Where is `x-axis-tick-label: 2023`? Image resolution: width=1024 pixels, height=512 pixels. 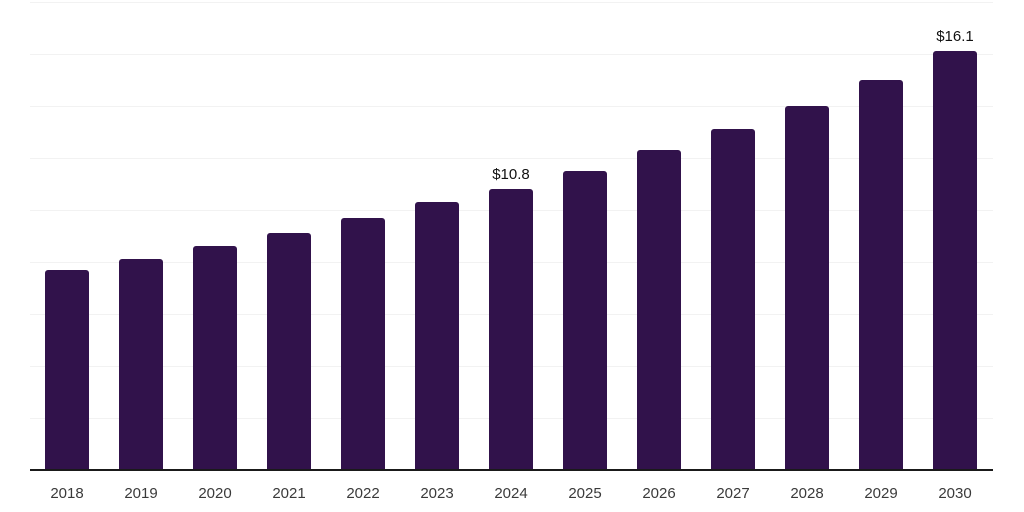
x-axis-tick-label: 2023 is located at coordinates (437, 493).